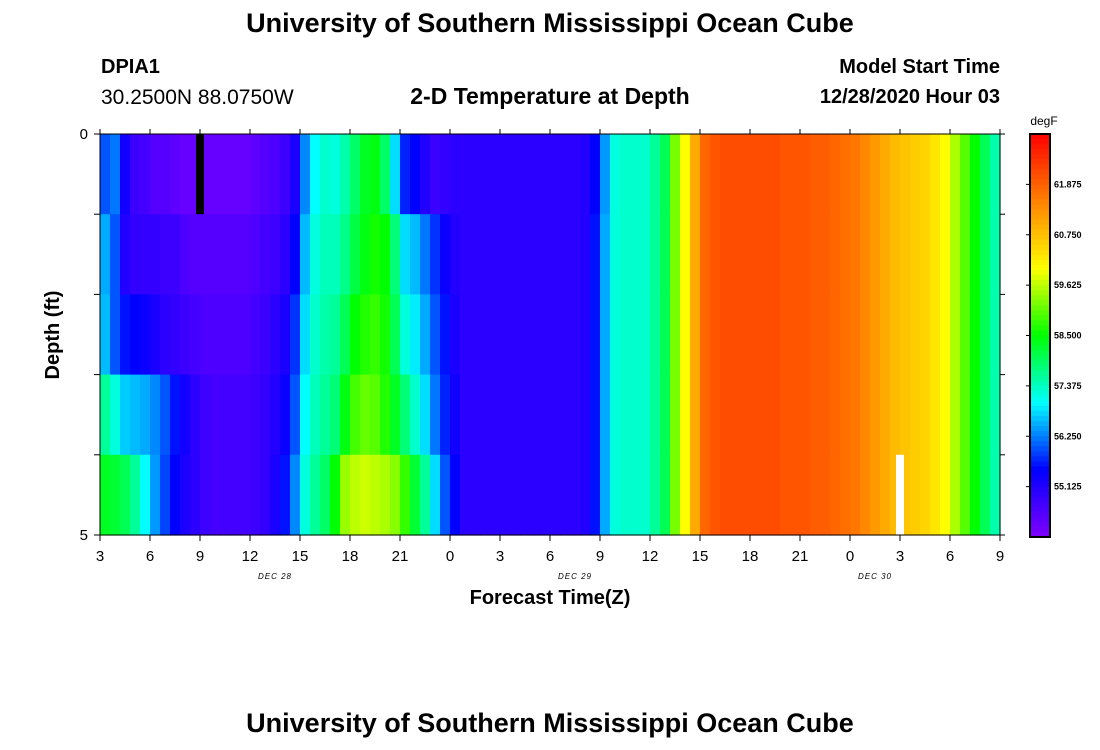 This screenshot has width=1100, height=750. I want to click on chart-subtitle: 2-D Temperature at Depth, so click(550, 96).